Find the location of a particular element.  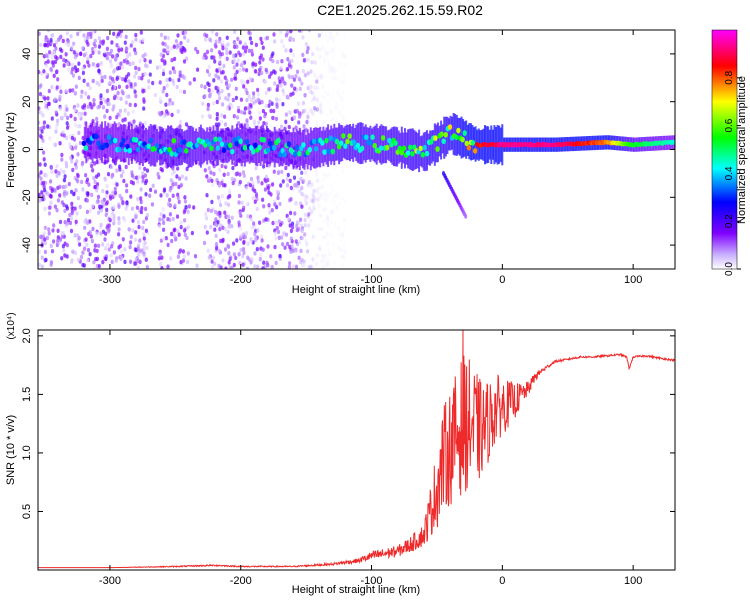

snr-scale-label: (x10⁴) is located at coordinates (11, 325).